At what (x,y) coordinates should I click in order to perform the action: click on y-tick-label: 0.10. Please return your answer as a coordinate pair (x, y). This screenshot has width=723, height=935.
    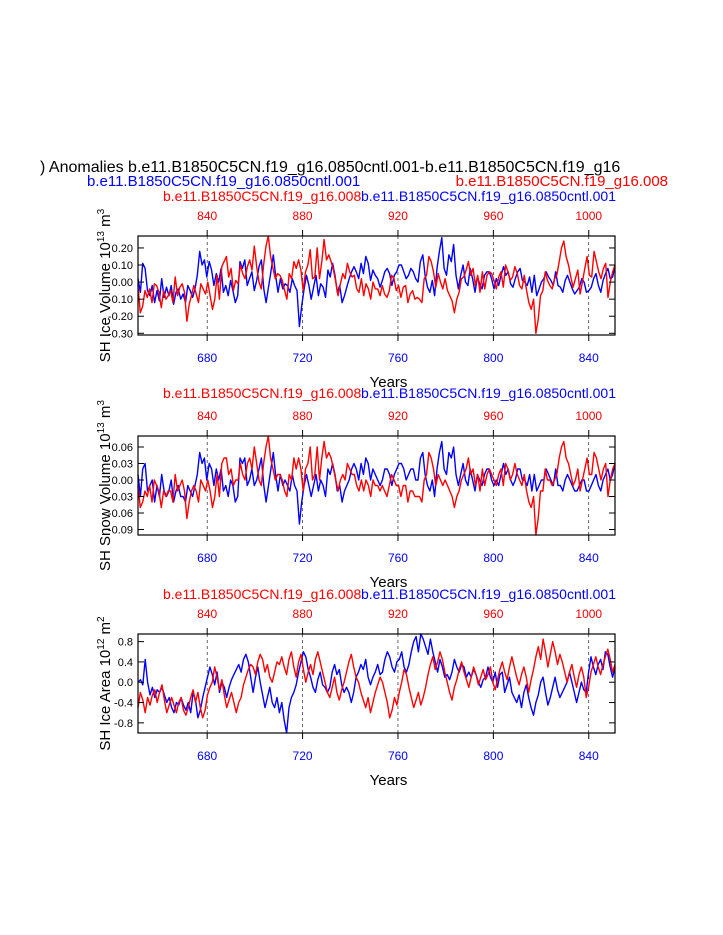
    Looking at the image, I should click on (122, 266).